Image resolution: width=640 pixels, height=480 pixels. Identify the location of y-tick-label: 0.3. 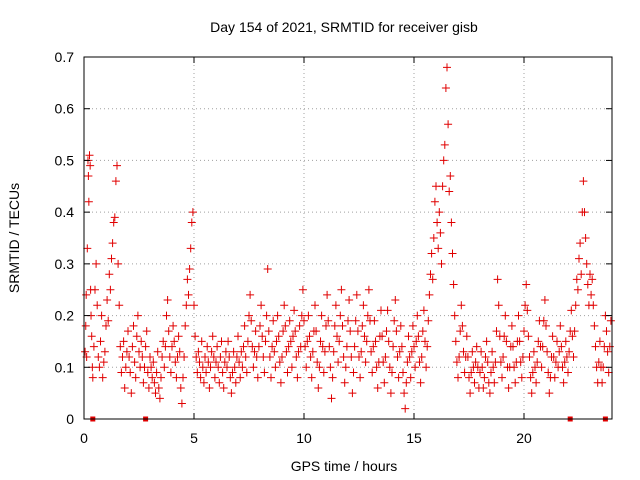
(65, 264).